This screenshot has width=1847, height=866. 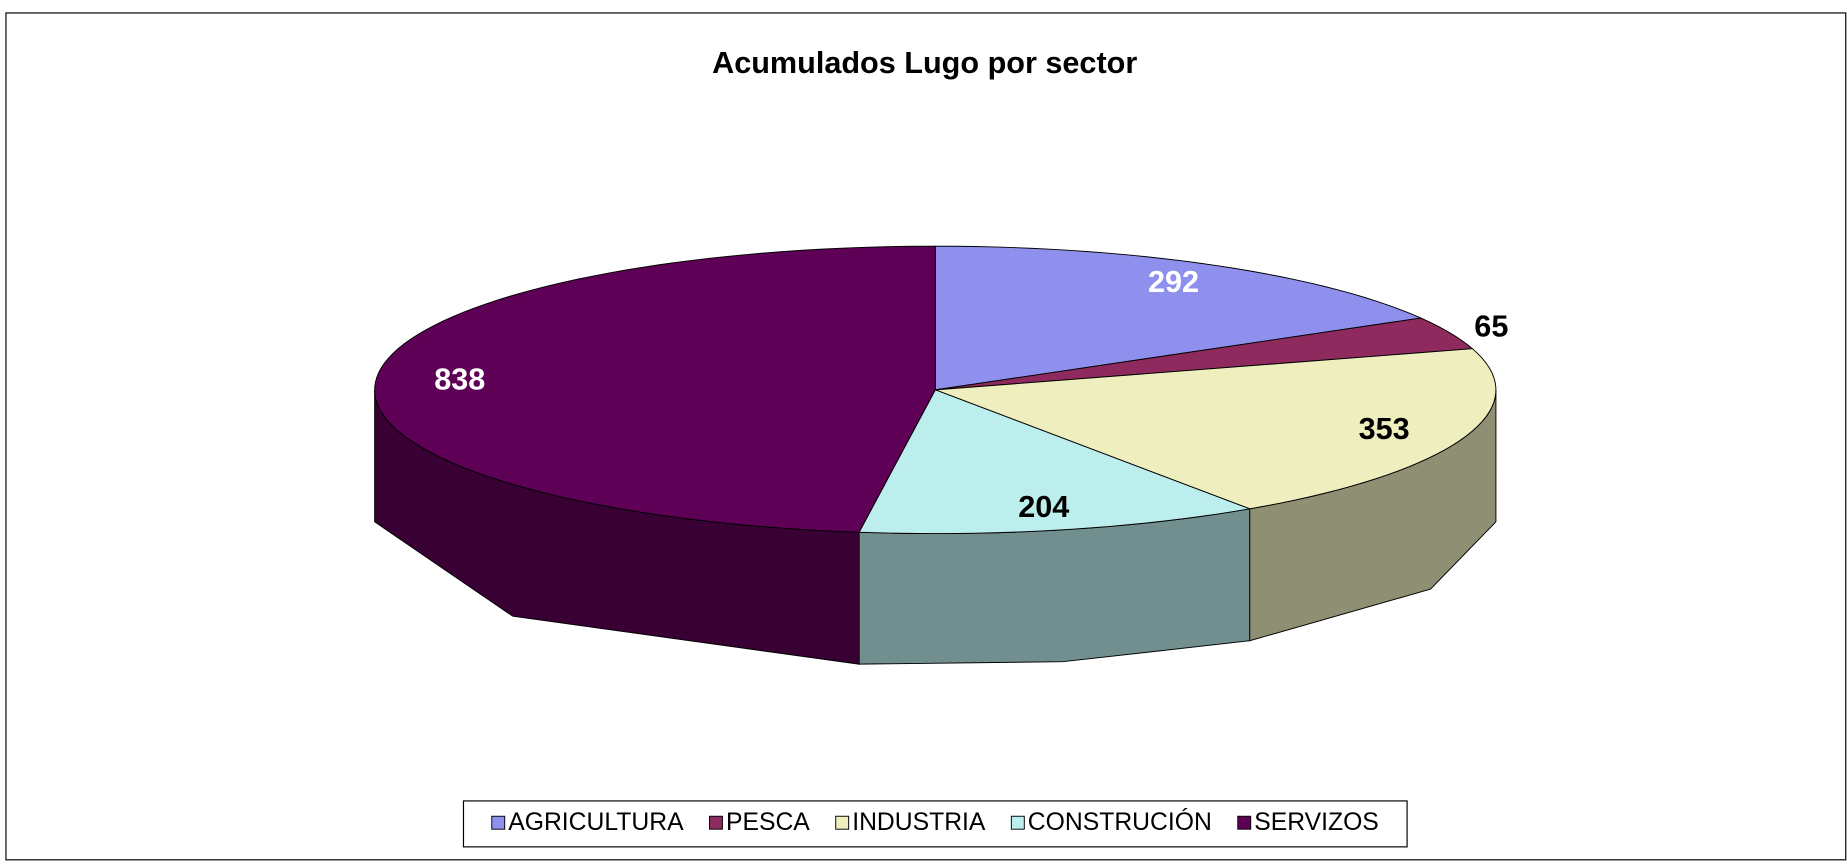 I want to click on data-label: 204, so click(x=1043, y=507).